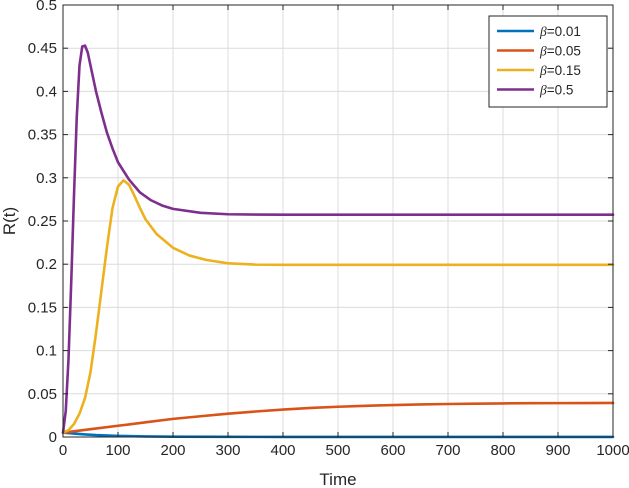  I want to click on x-tick-label: 800, so click(502, 450).